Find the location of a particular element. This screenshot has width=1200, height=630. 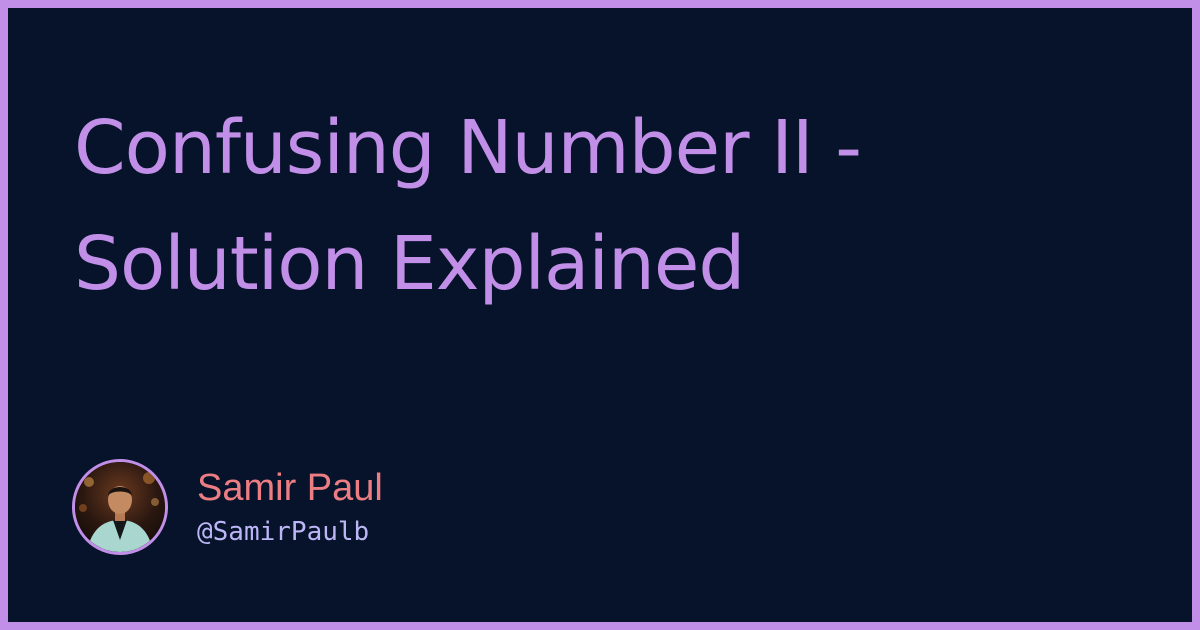

profile-photo-icon is located at coordinates (120, 507).